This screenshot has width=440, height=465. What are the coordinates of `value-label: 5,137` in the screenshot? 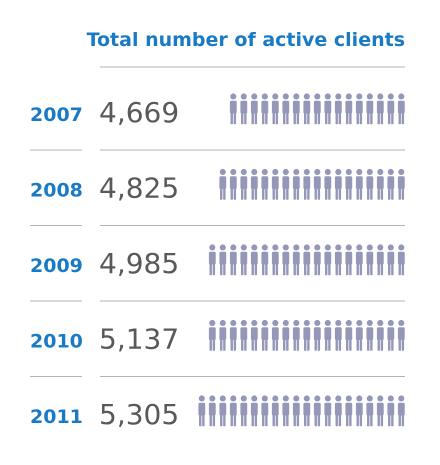 It's located at (139, 339).